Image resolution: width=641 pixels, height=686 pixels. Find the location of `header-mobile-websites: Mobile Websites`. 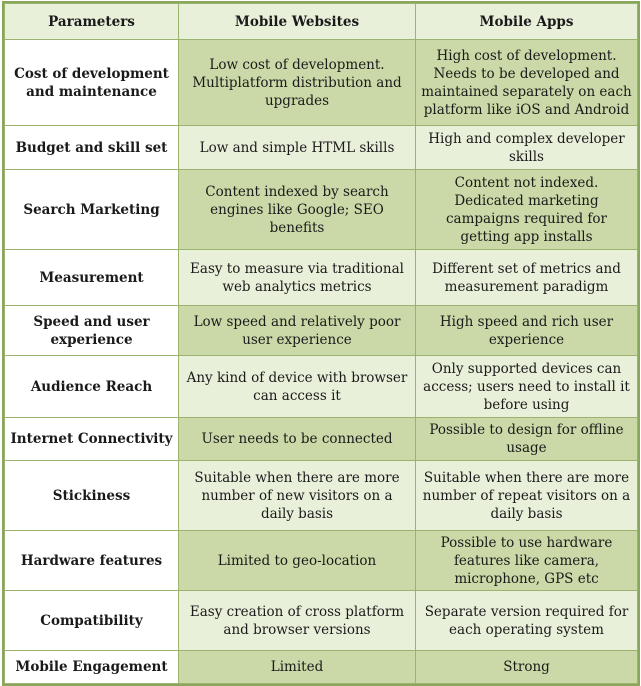

header-mobile-websites: Mobile Websites is located at coordinates (297, 21).